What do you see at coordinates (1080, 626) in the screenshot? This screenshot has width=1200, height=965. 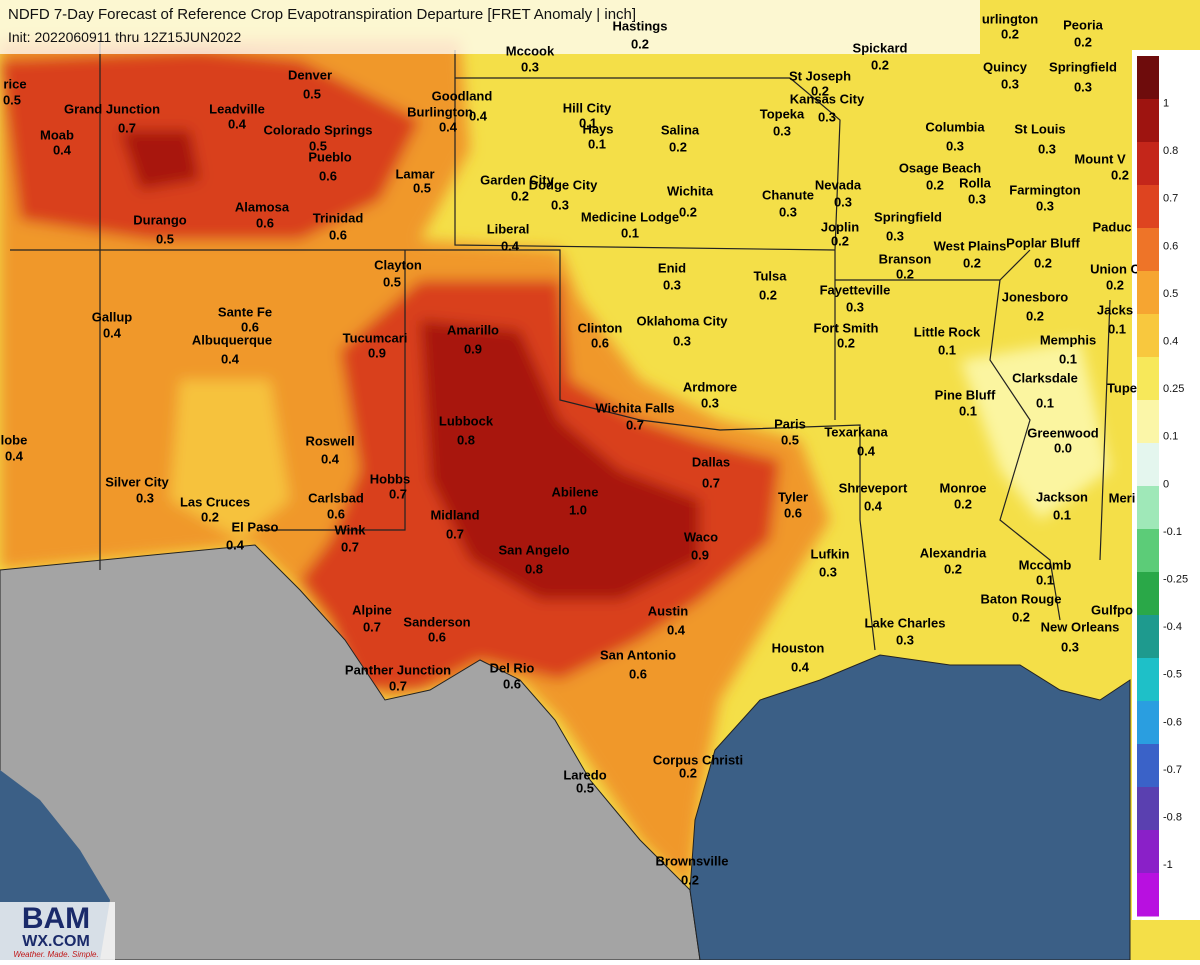 I see `city-name: New Orleans` at bounding box center [1080, 626].